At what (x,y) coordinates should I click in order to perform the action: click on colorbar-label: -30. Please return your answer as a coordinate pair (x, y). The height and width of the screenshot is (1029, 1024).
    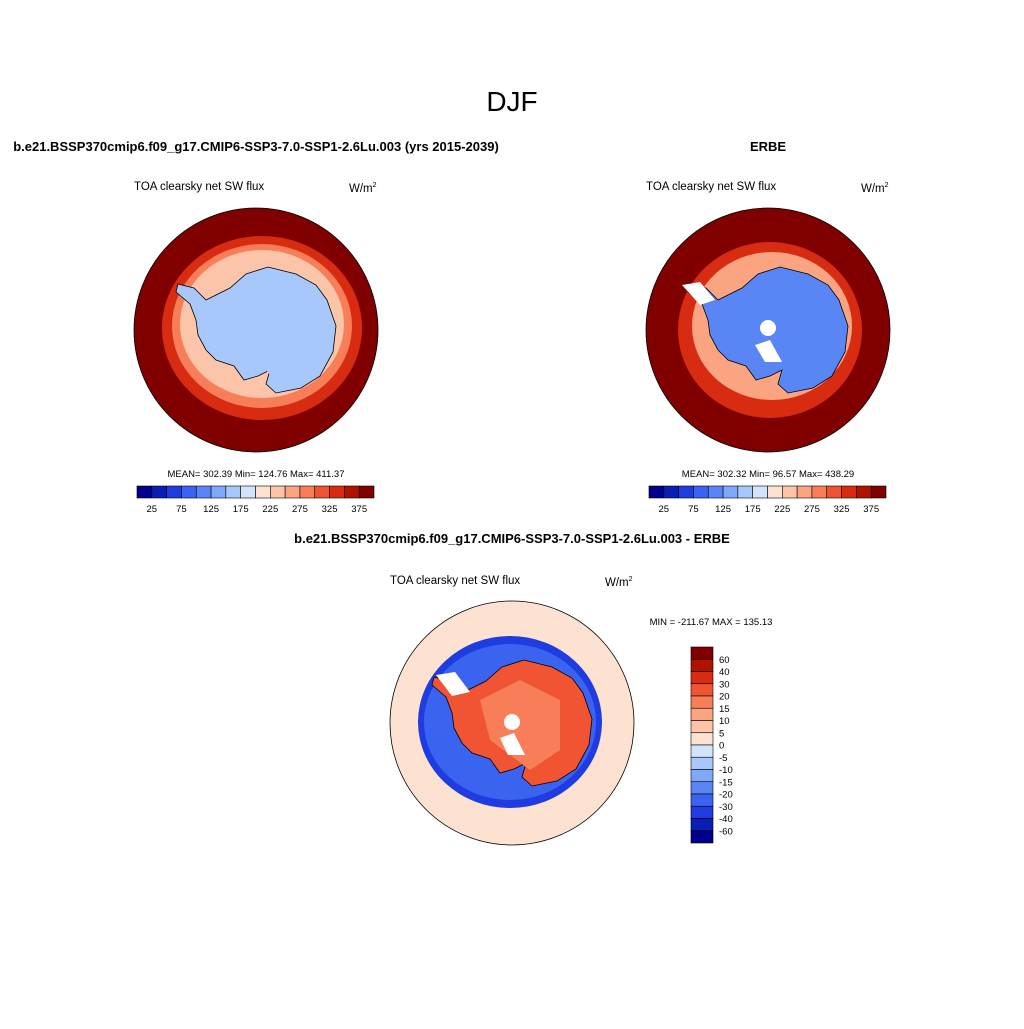
    Looking at the image, I should click on (726, 807).